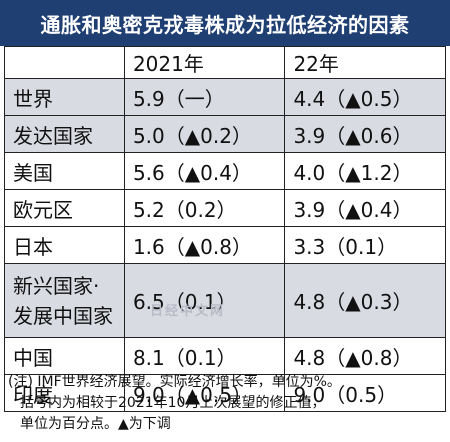  I want to click on footnote-line: (注) IMF世界经济展望。实际经济增长率，单位为%。, so click(174, 382).